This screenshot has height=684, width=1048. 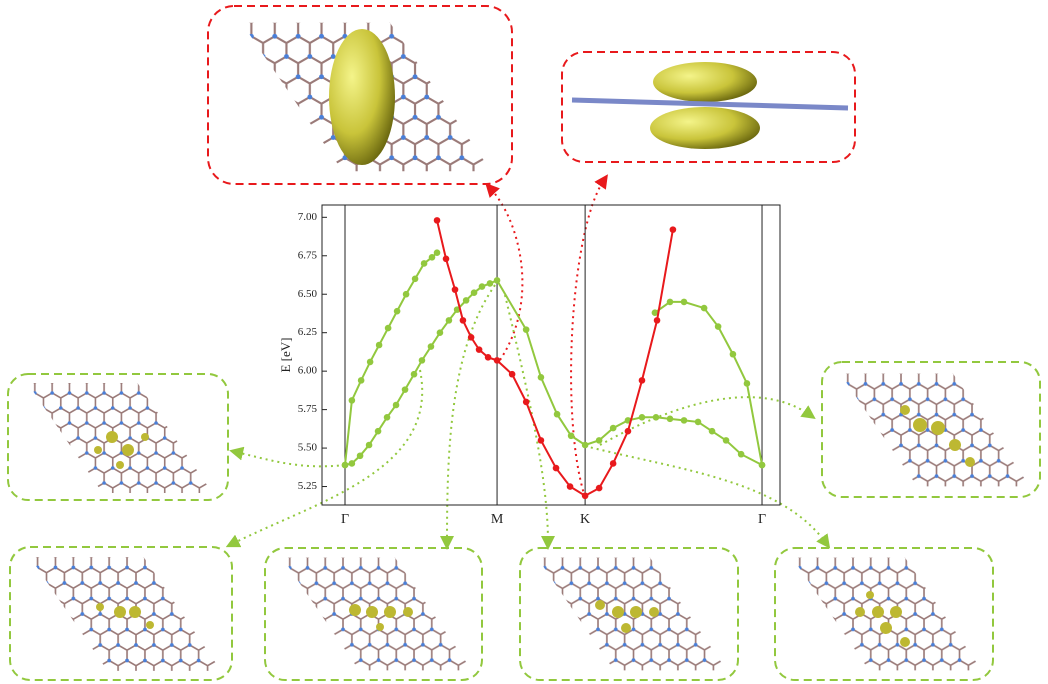 I want to click on y-tick-label: 6.00, so click(x=308, y=371).